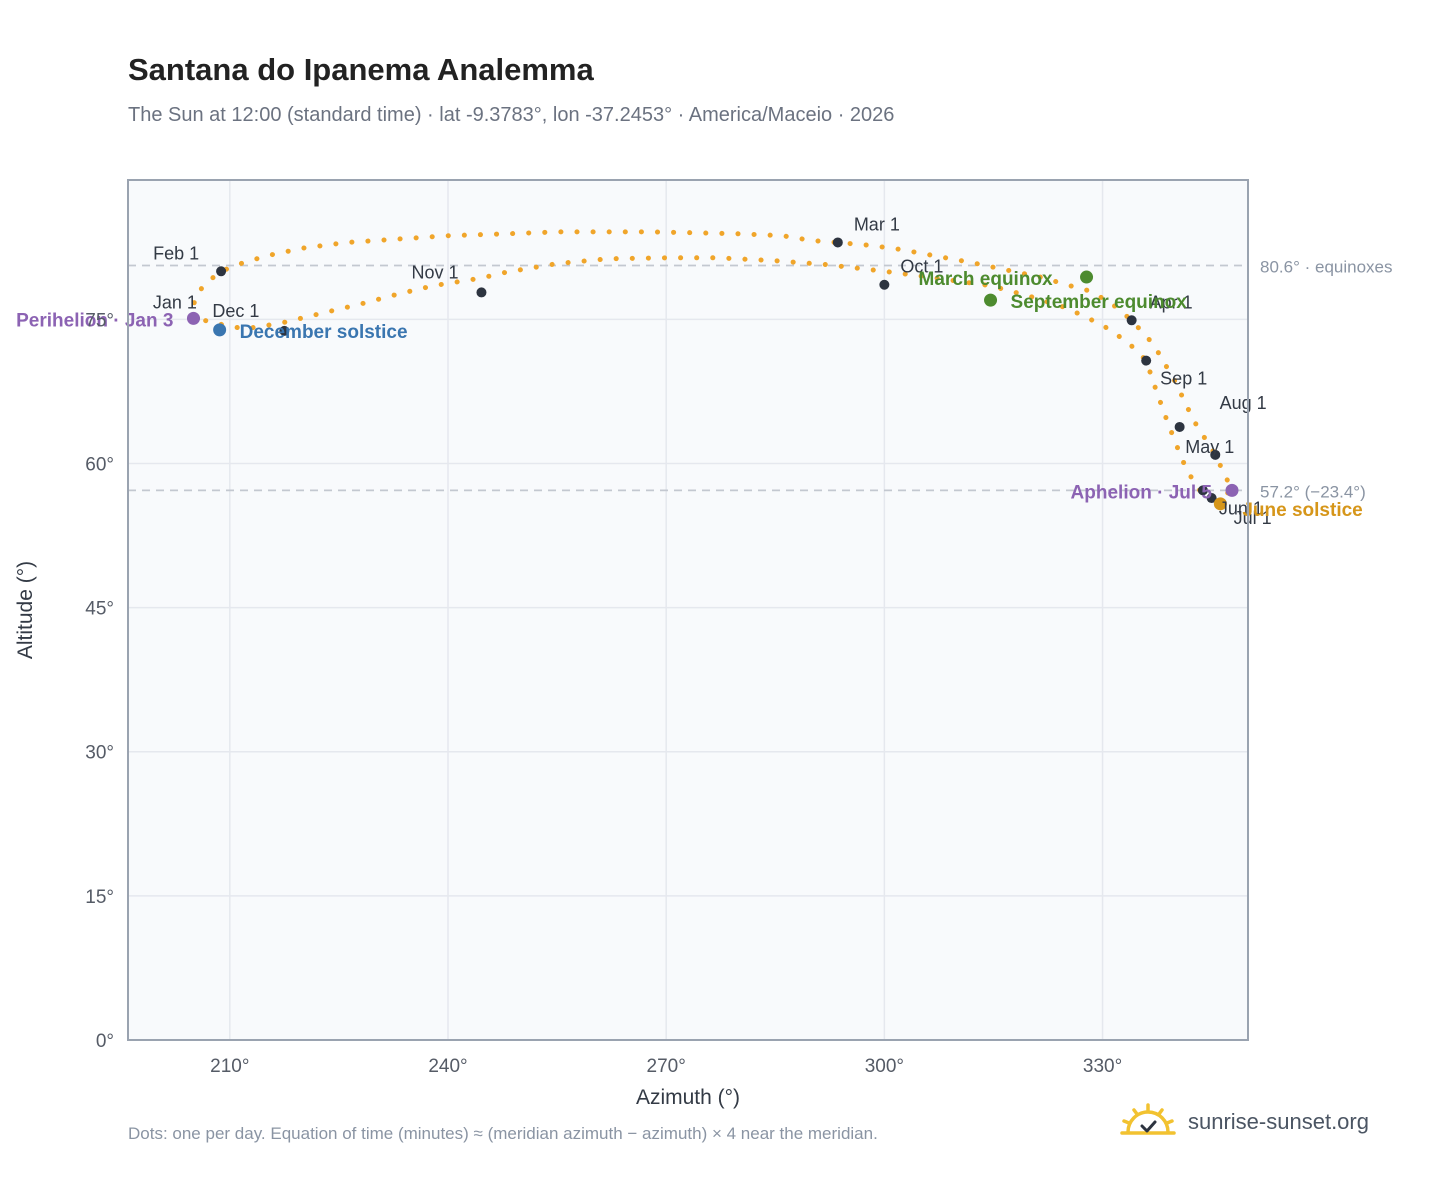 This screenshot has width=1448, height=1188. Describe the element at coordinates (1183, 379) in the screenshot. I see `month-label: Sep 1` at that location.